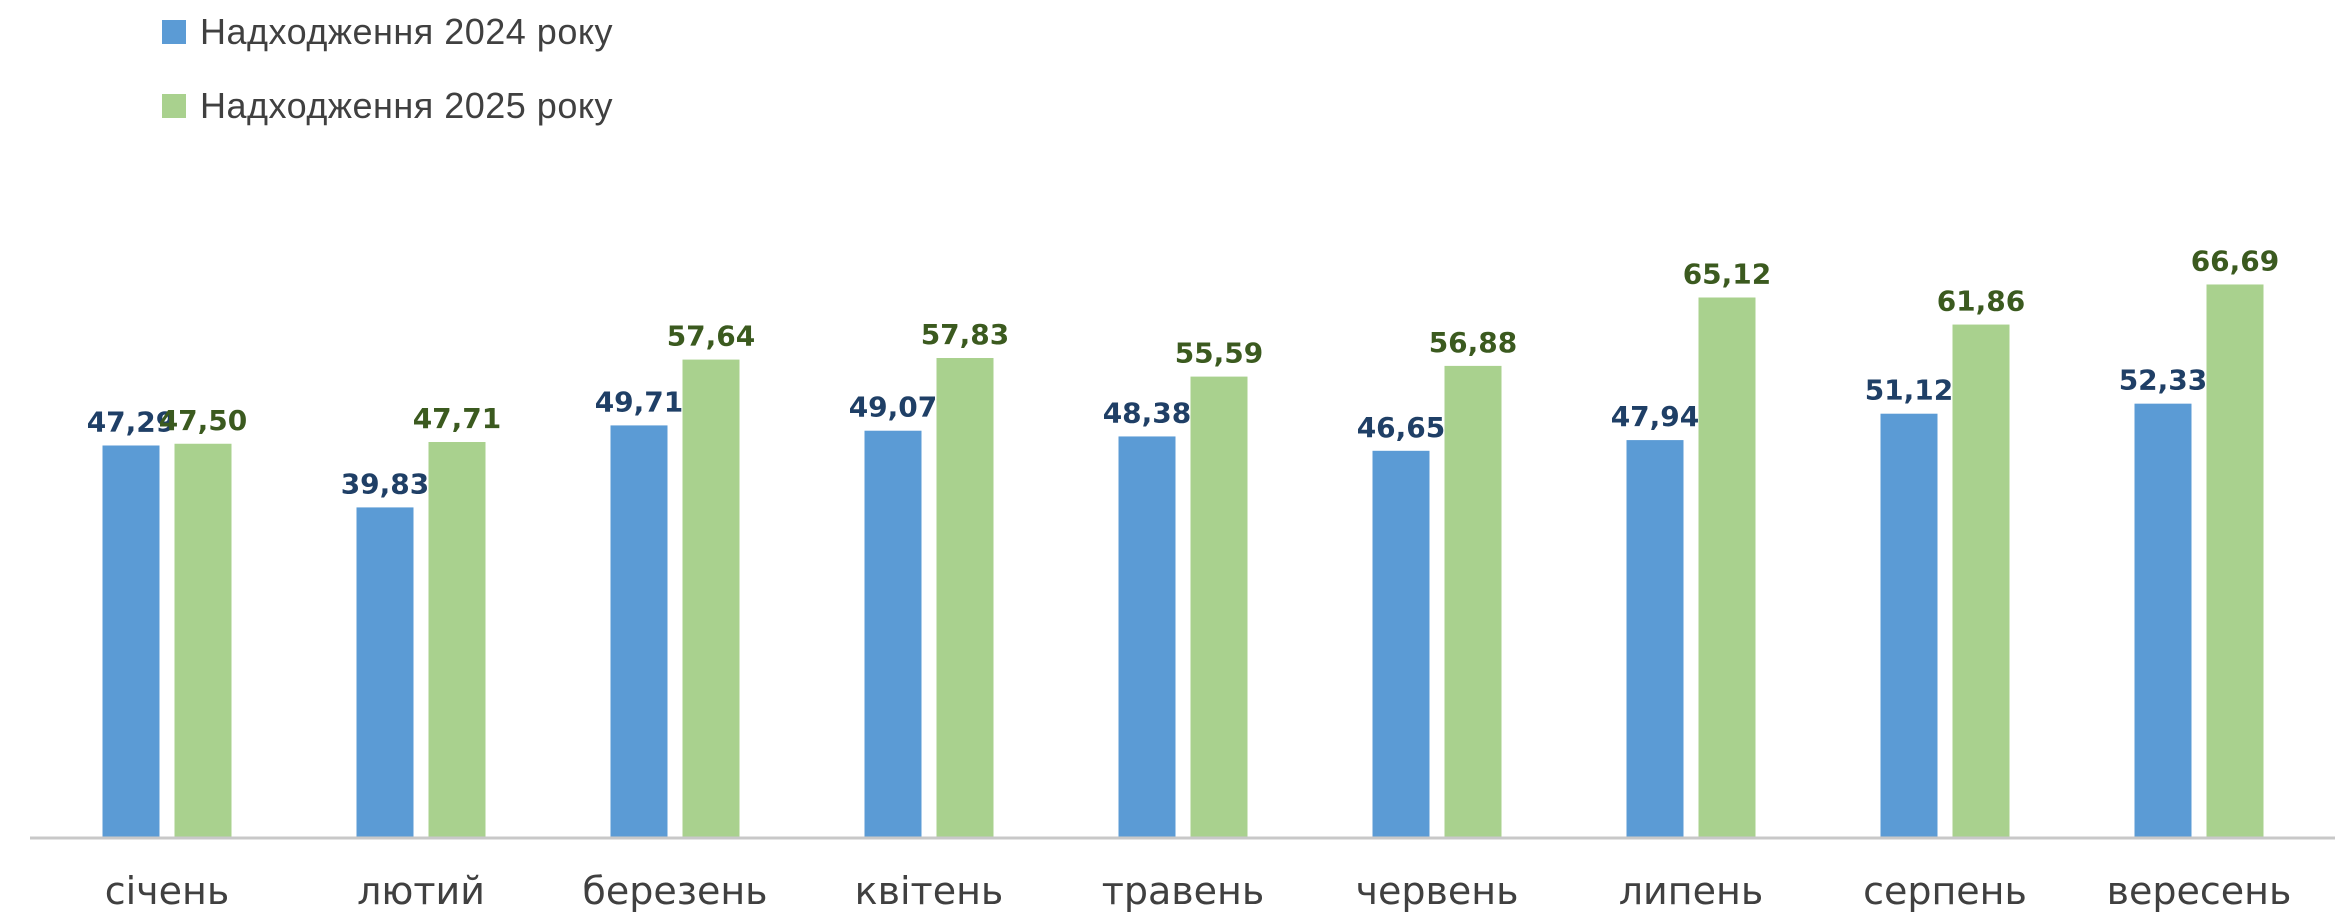  I want to click on value-label-2024-серпень: 51,12, so click(1909, 390).